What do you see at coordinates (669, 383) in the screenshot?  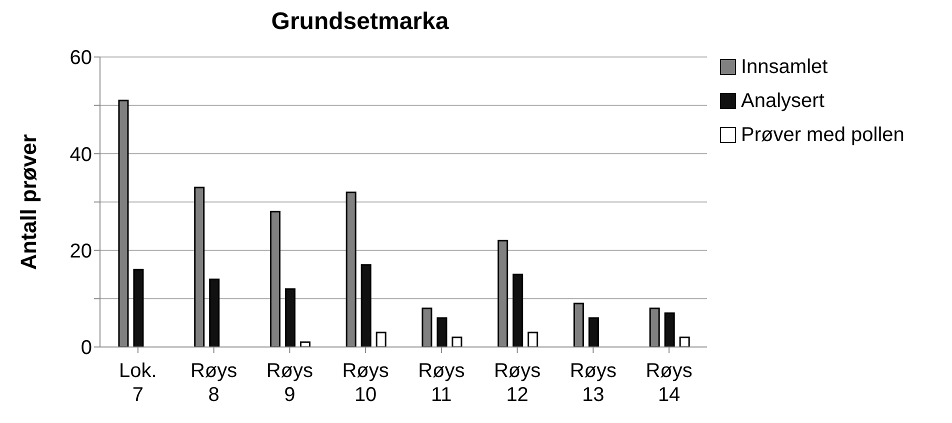 I see `x-tick-label: Røys 14` at bounding box center [669, 383].